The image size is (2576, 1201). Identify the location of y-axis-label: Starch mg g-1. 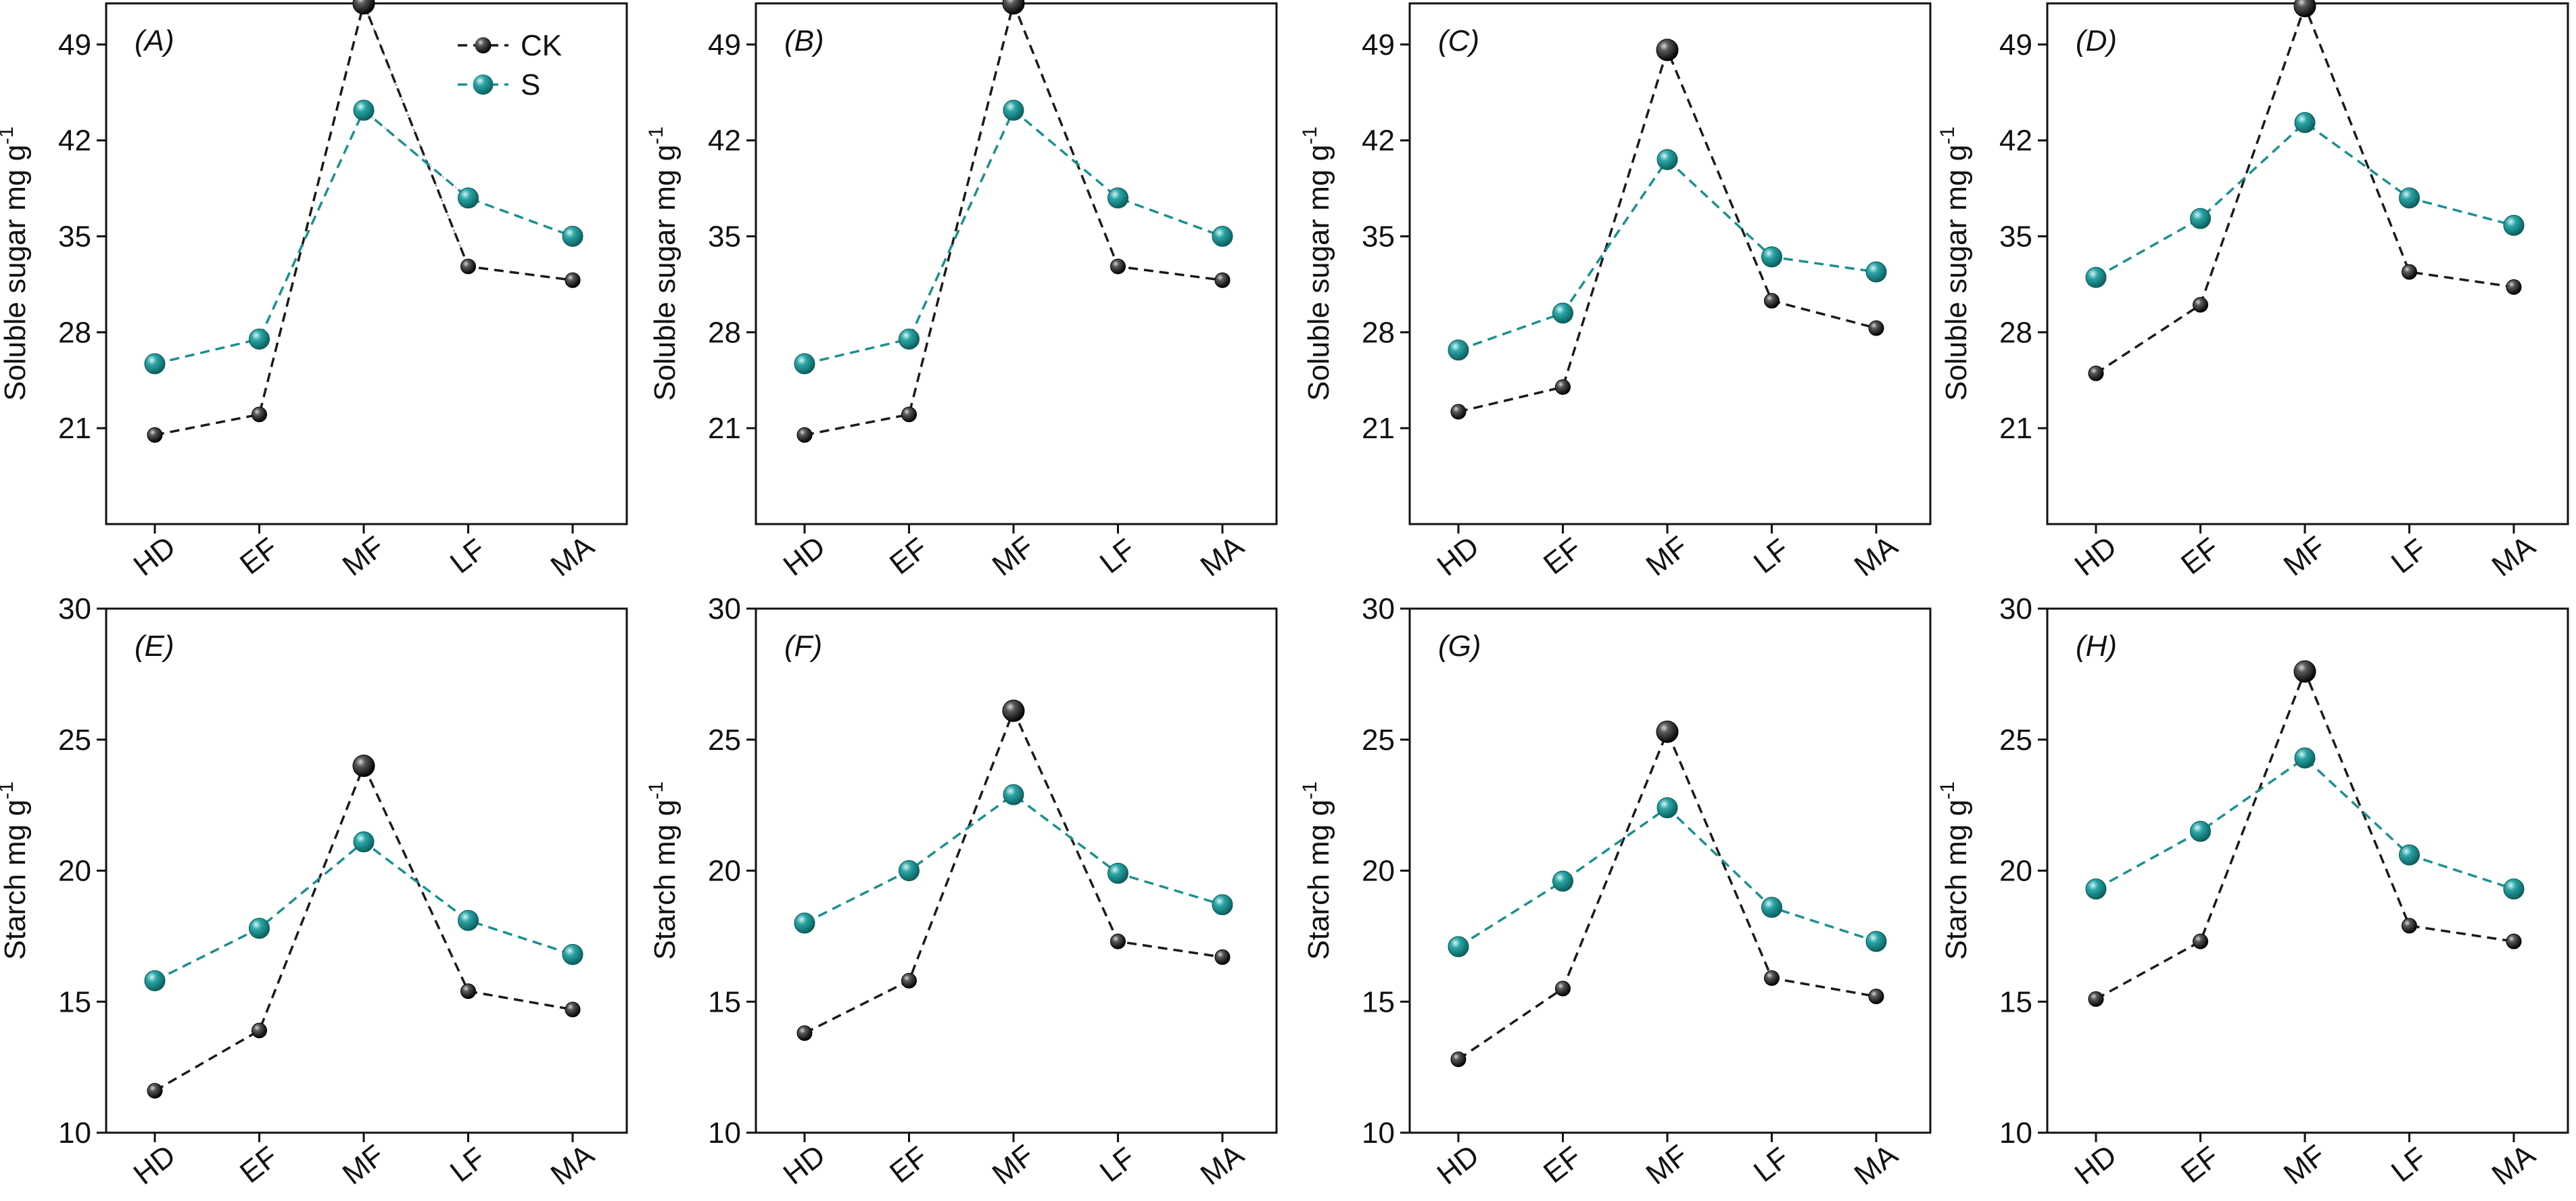
(1954, 871).